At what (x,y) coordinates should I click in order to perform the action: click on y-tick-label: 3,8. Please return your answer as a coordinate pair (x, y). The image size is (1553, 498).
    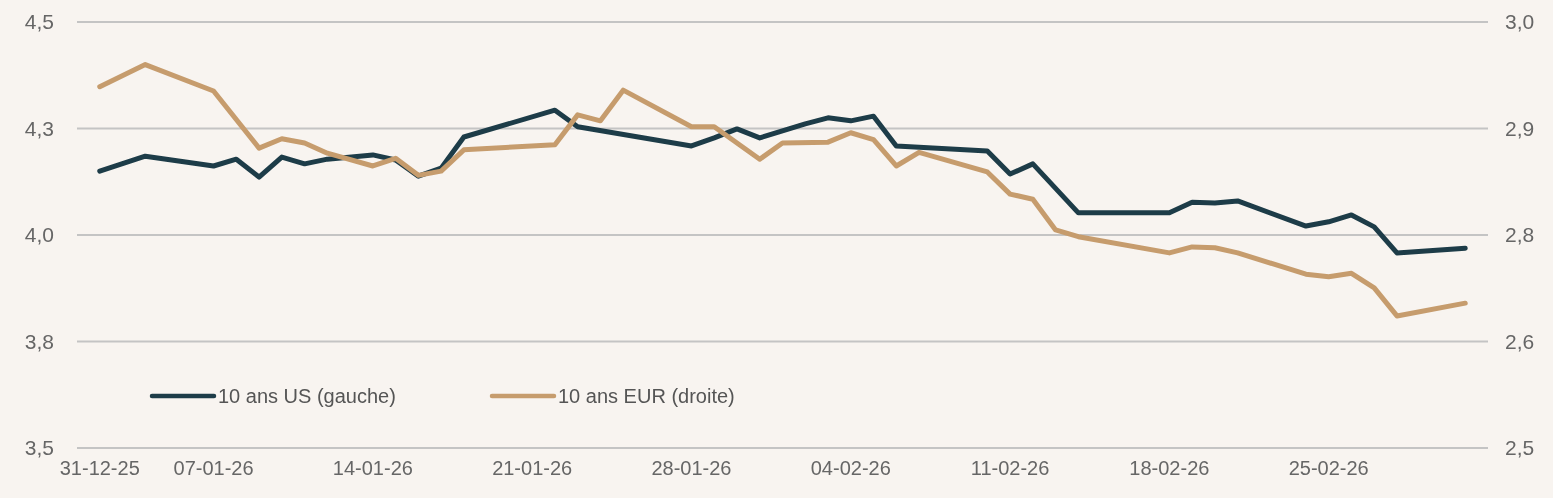
    Looking at the image, I should click on (39, 341).